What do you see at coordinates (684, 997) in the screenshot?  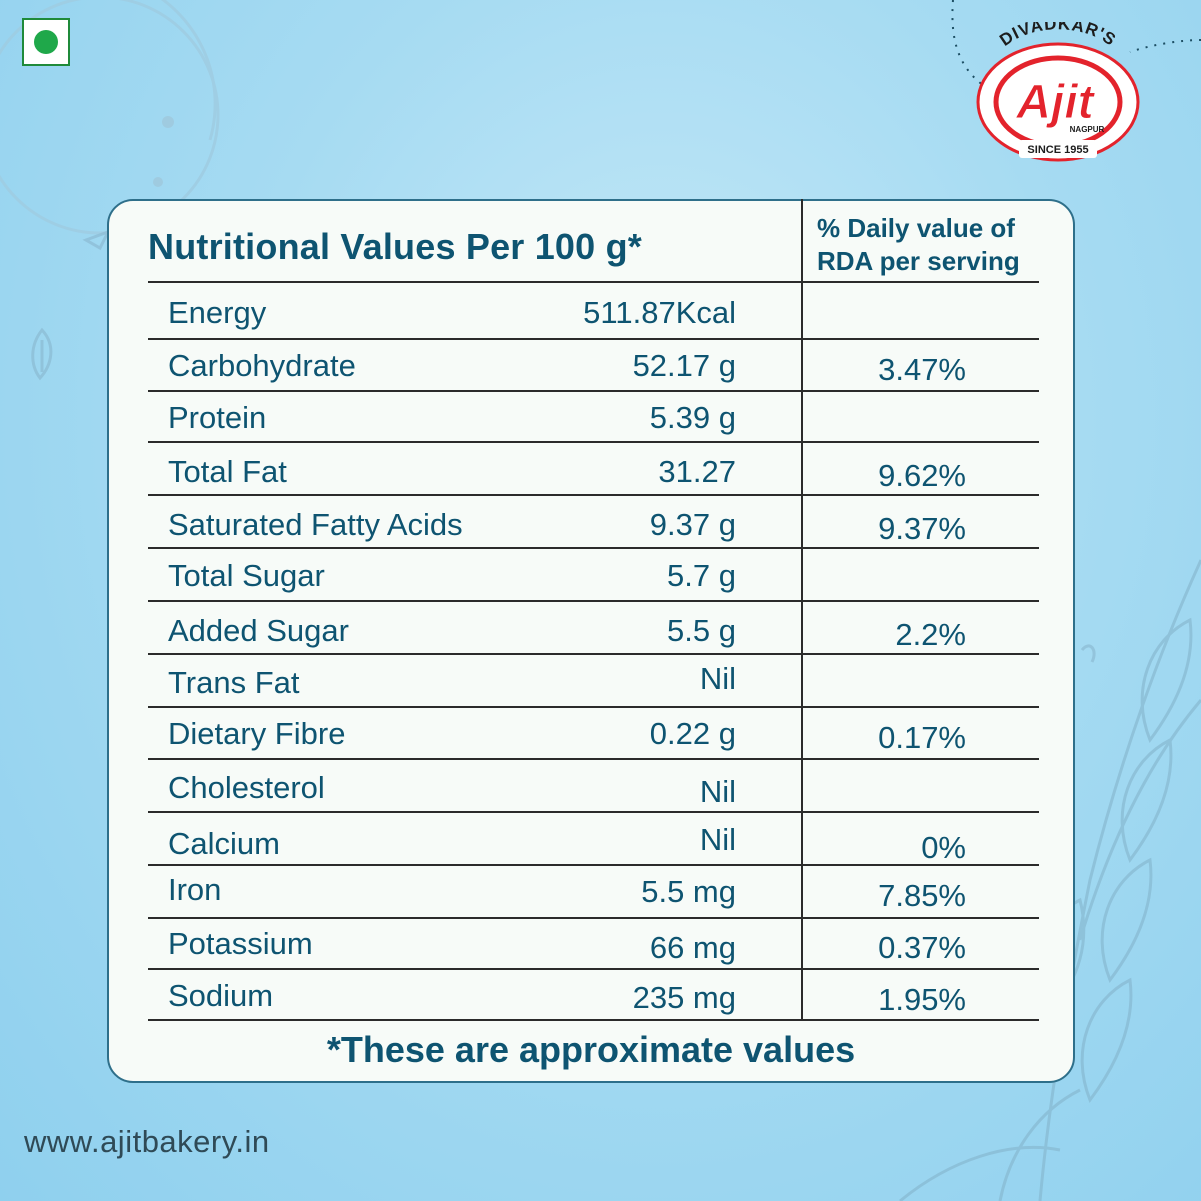 I see `nutrient-amount: 235 mg` at bounding box center [684, 997].